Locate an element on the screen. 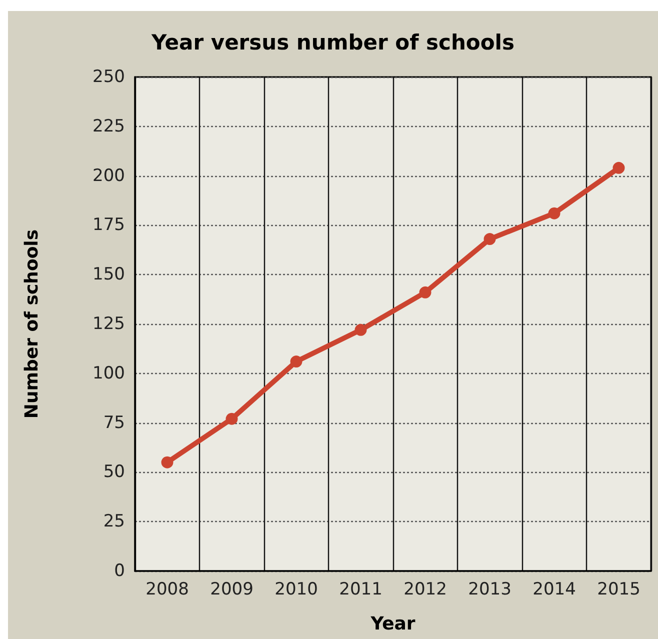 The height and width of the screenshot is (639, 658). y-tick-label: 0 is located at coordinates (119, 571).